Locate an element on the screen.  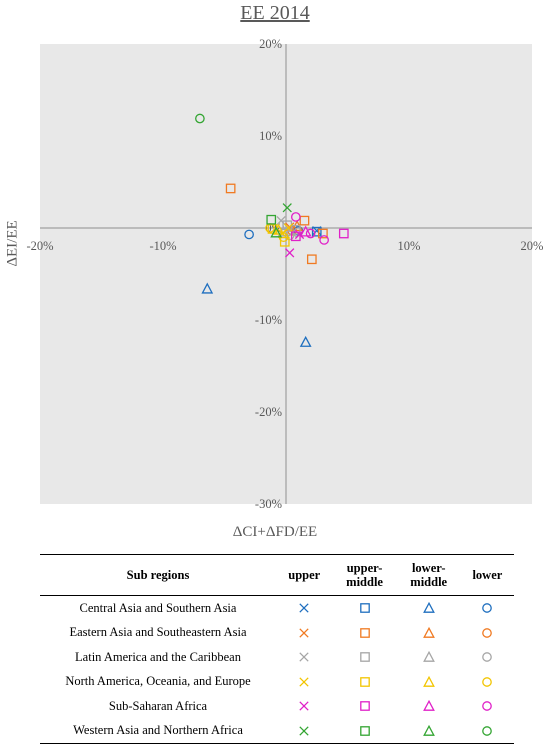
x-tick-label: 10% is located at coordinates (409, 246).